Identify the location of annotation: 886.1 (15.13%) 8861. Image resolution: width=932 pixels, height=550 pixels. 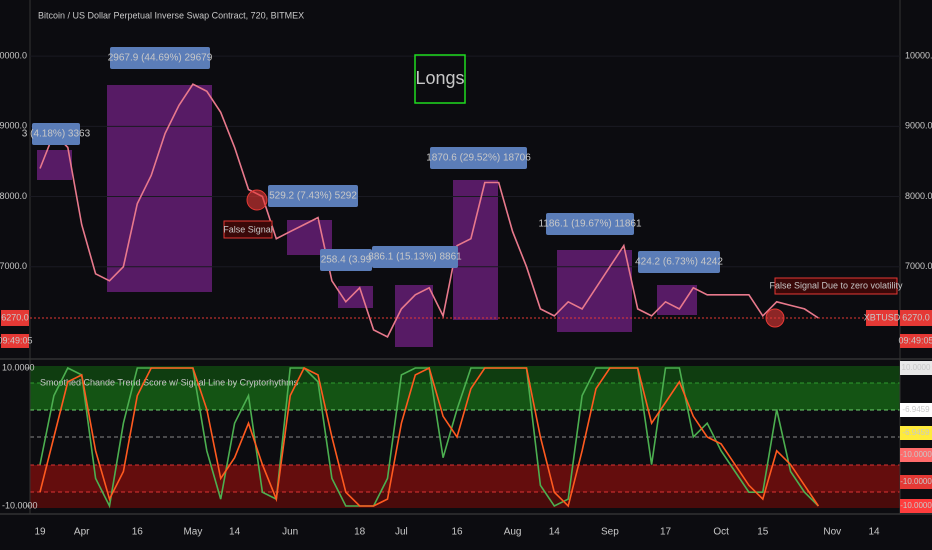
(415, 257).